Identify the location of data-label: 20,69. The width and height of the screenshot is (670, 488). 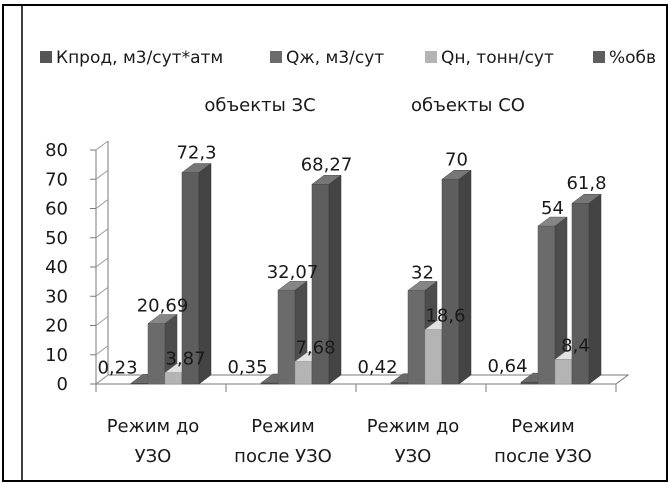
(163, 305).